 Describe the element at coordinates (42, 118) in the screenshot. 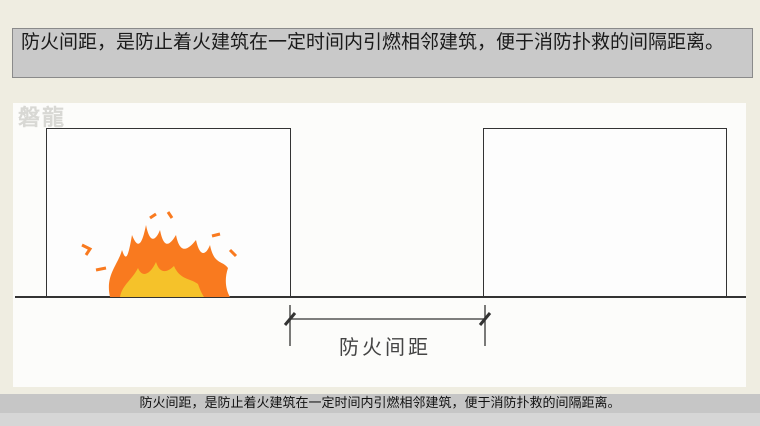

I see `watermark-logo: 磐龍` at that location.